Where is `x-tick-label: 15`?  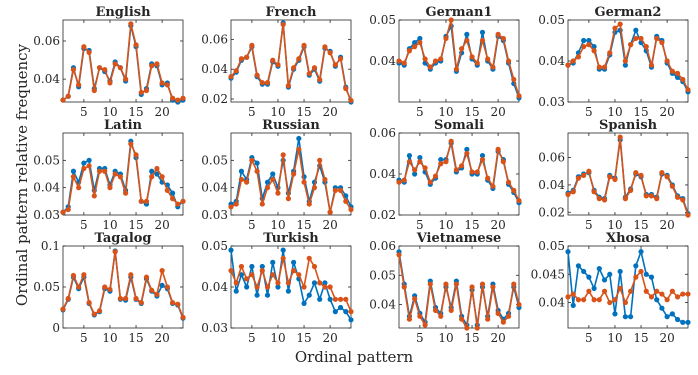 x-tick-label: 15 is located at coordinates (135, 112).